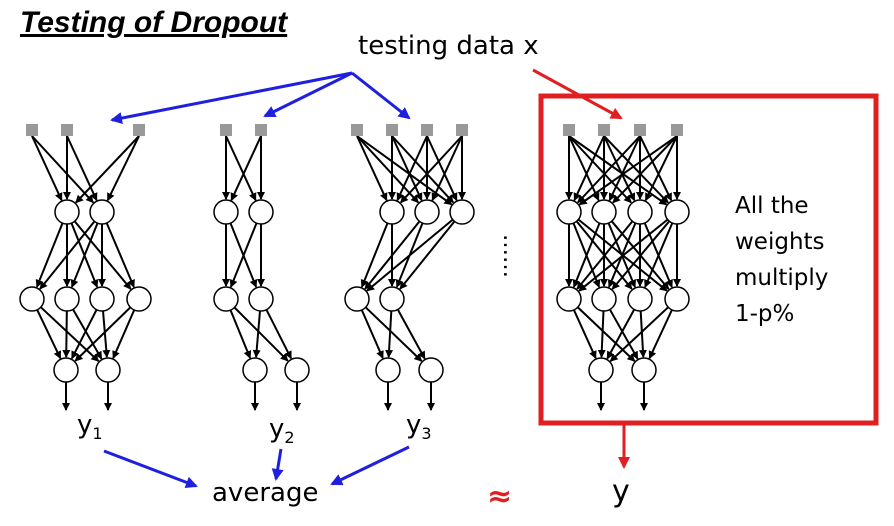 This screenshot has height=526, width=894. Describe the element at coordinates (577, 94) in the screenshot. I see `red-arrow-to-full-net` at that location.